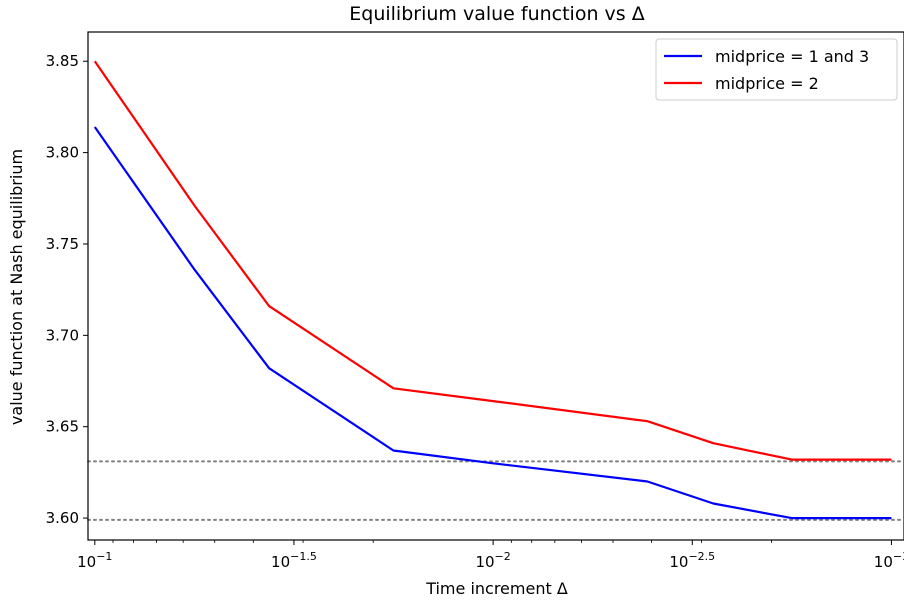 The width and height of the screenshot is (904, 605). I want to click on x-axis-label: Time increment Δ, so click(496, 588).